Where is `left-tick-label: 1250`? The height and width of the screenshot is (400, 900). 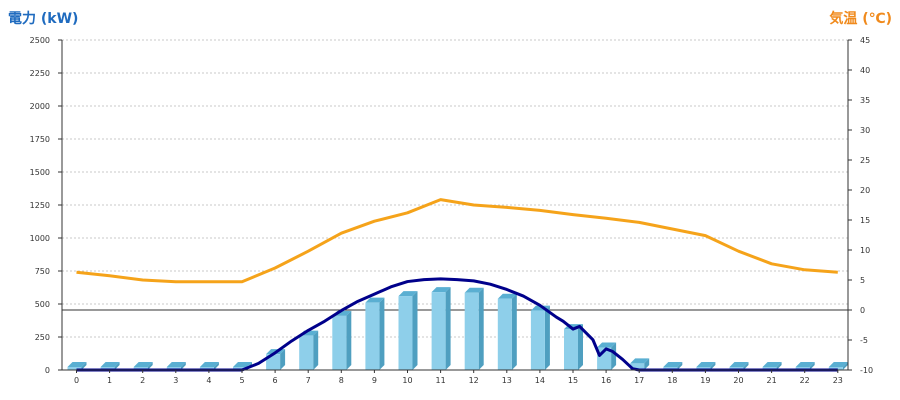
left-tick-label: 1250 is located at coordinates (40, 205).